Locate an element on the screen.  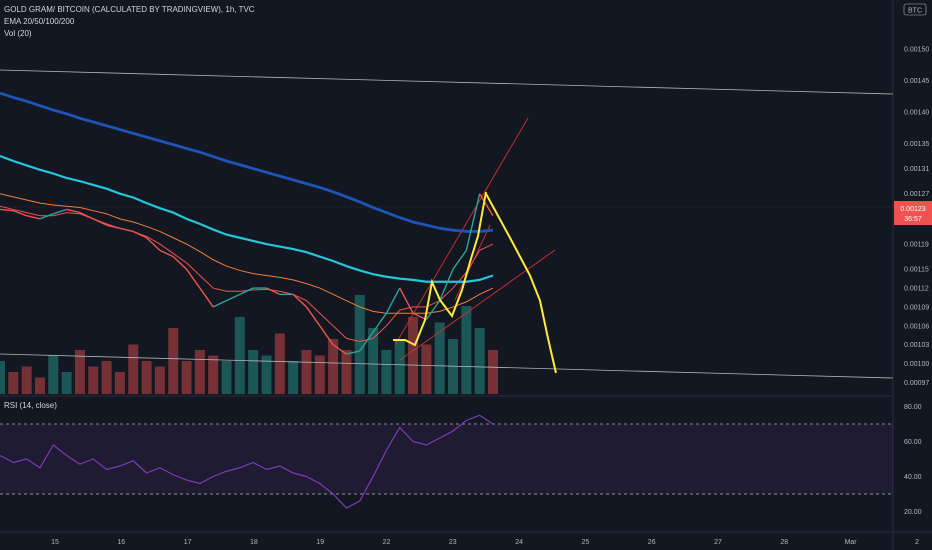
currency-badge: BTC is located at coordinates (915, 11).